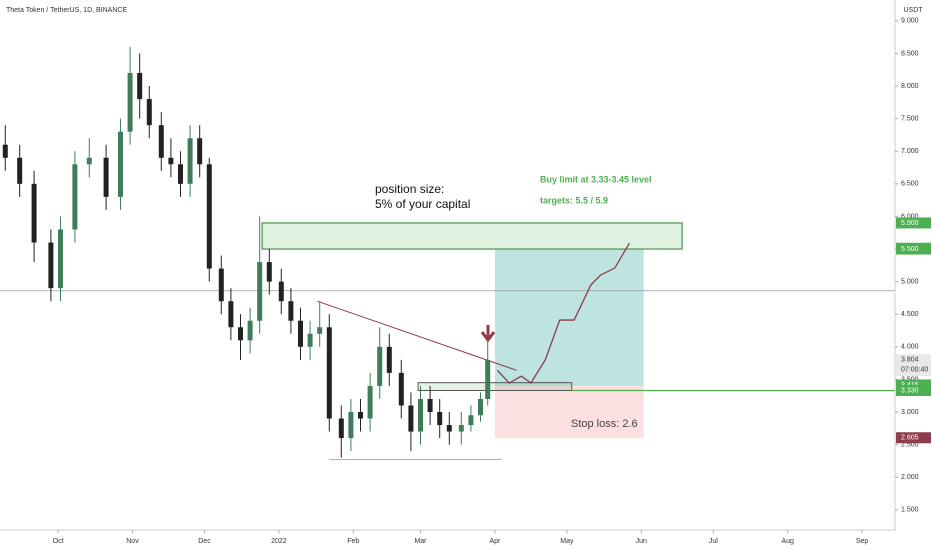  Describe the element at coordinates (422, 204) in the screenshot. I see `annotation: 5% of your capital` at that location.